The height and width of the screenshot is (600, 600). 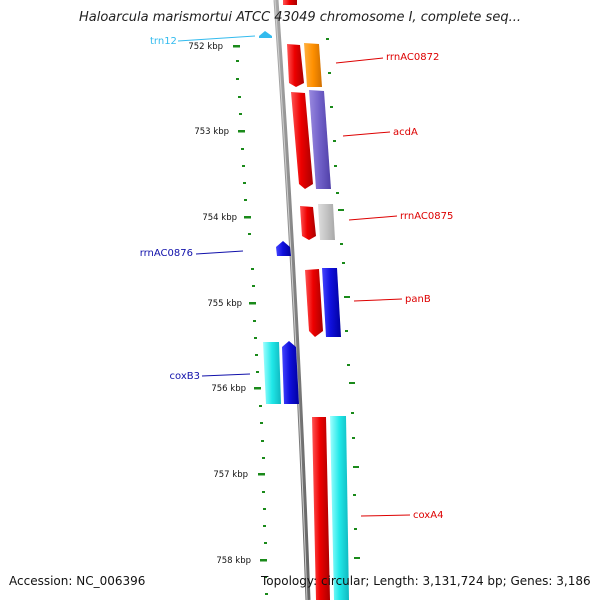 What do you see at coordinates (290, 372) in the screenshot?
I see `gene-coxB3` at bounding box center [290, 372].